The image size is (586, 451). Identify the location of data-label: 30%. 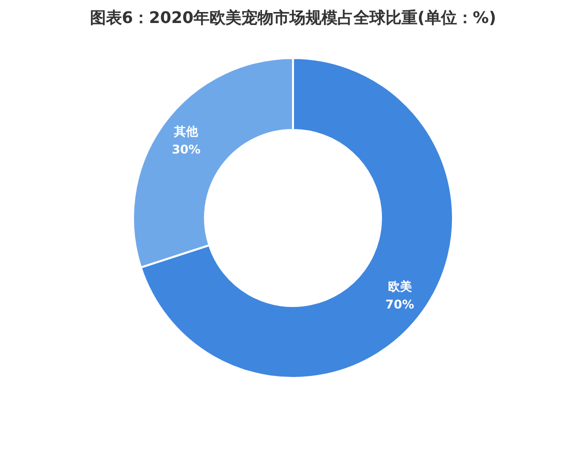
(186, 149).